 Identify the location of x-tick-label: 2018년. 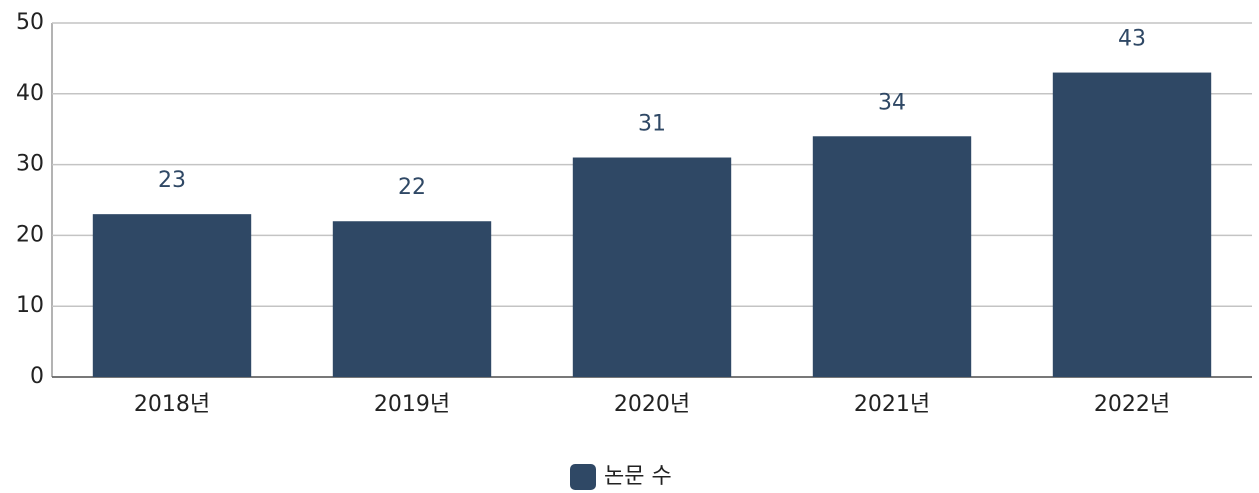
(172, 404).